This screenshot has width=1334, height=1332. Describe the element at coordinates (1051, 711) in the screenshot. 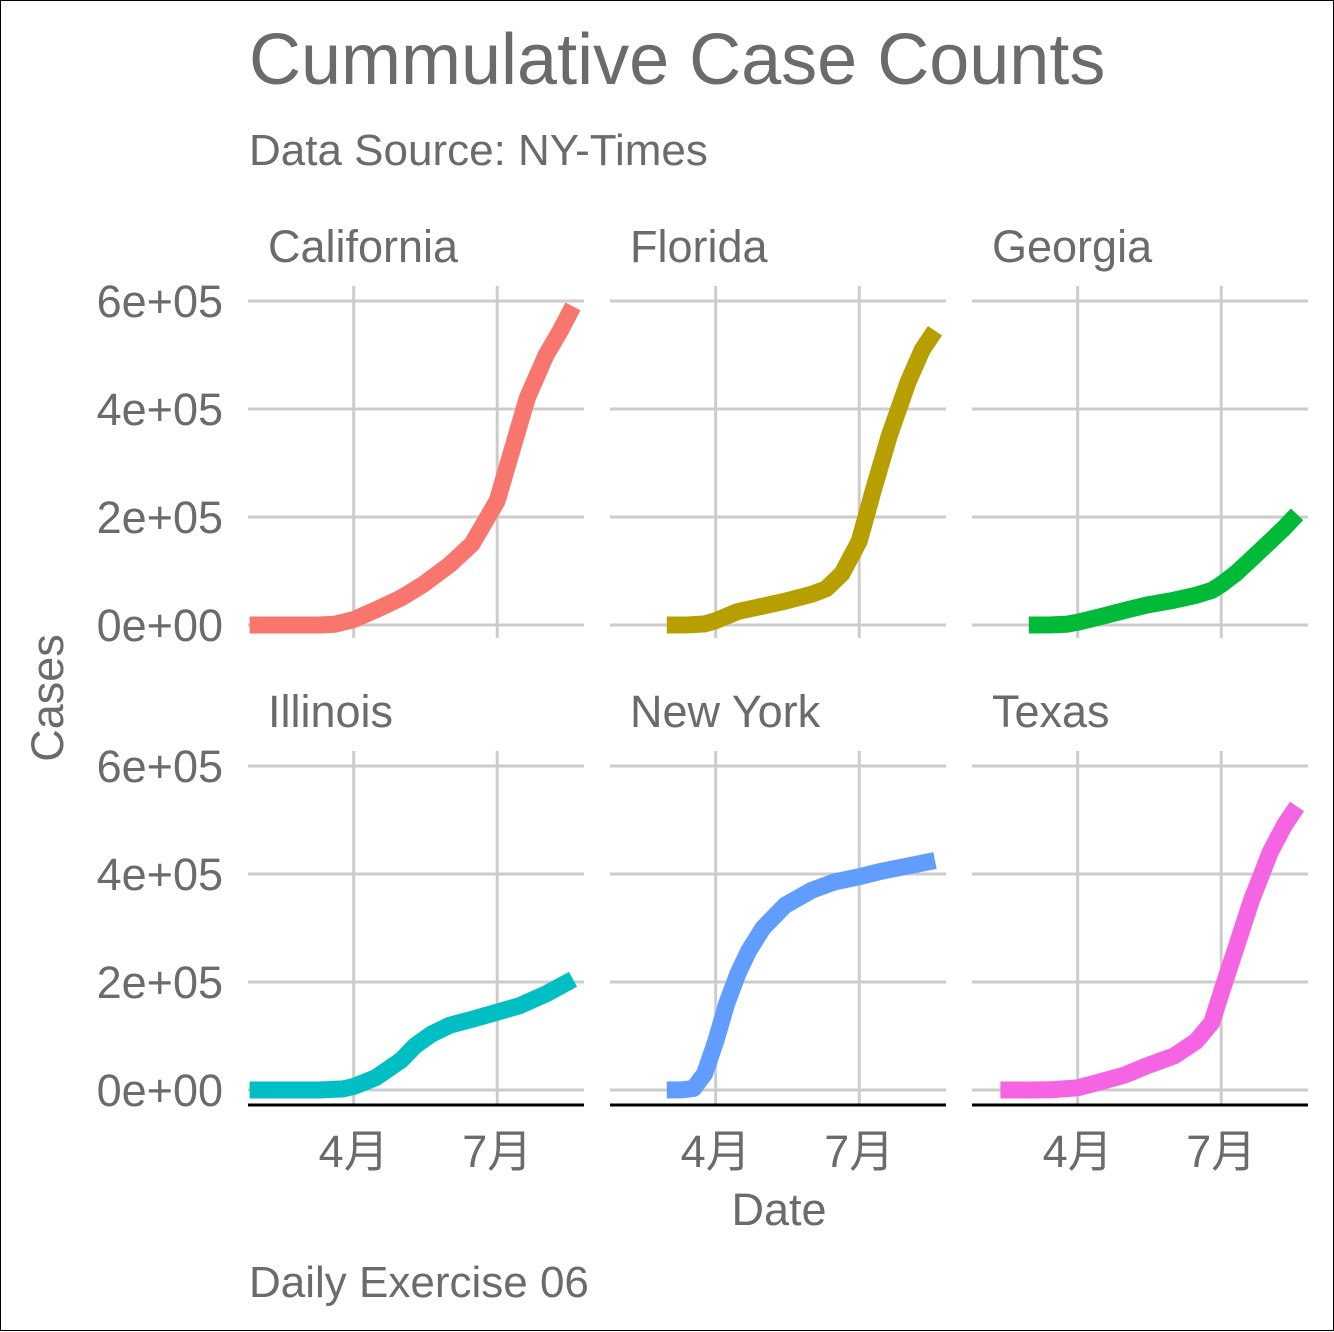

I see `facet-label: Texas` at that location.